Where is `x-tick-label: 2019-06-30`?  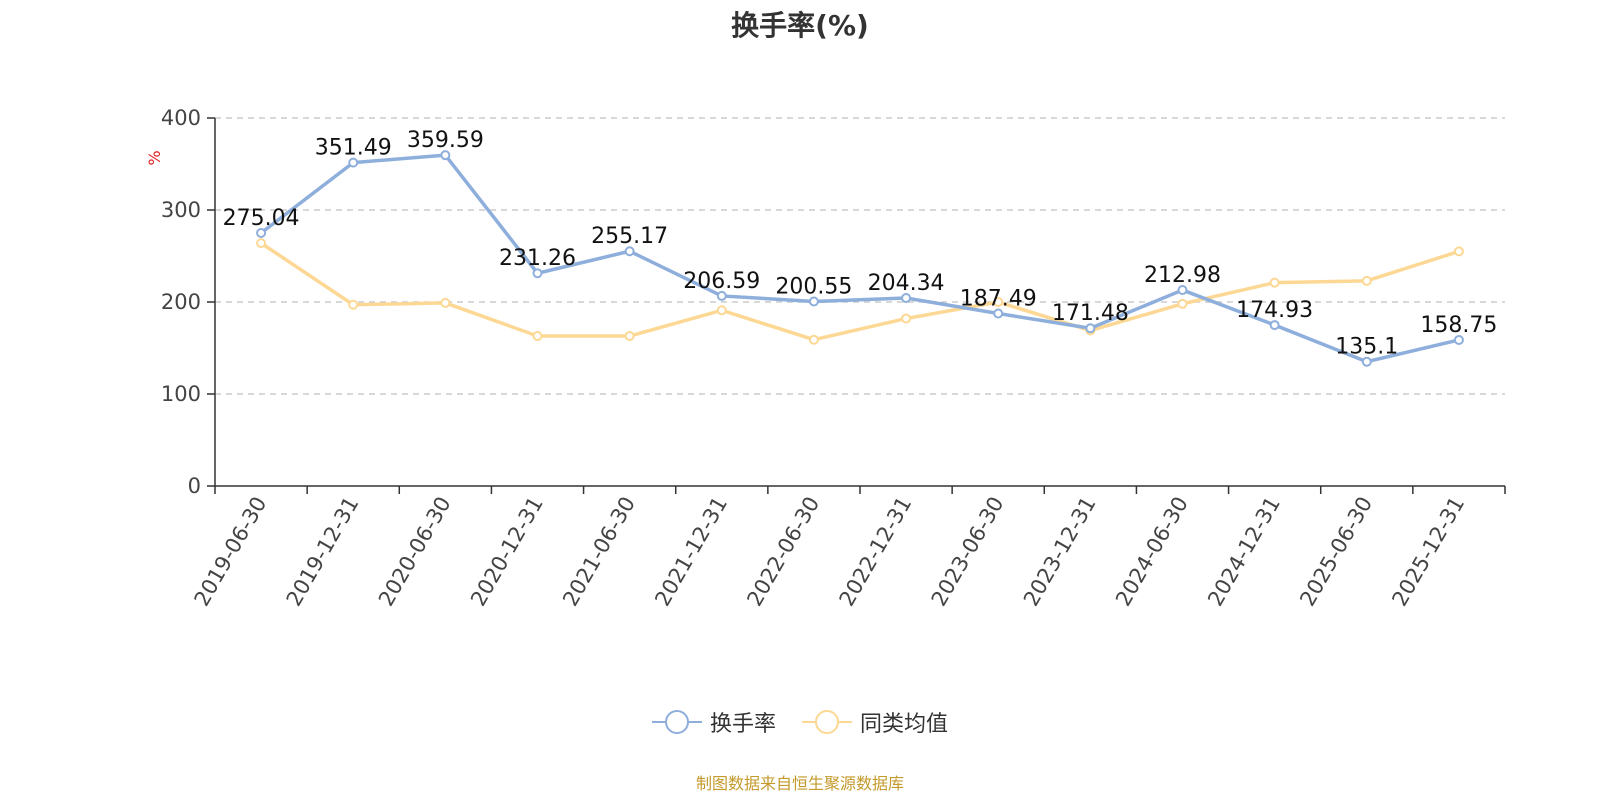 x-tick-label: 2019-06-30 is located at coordinates (231, 552).